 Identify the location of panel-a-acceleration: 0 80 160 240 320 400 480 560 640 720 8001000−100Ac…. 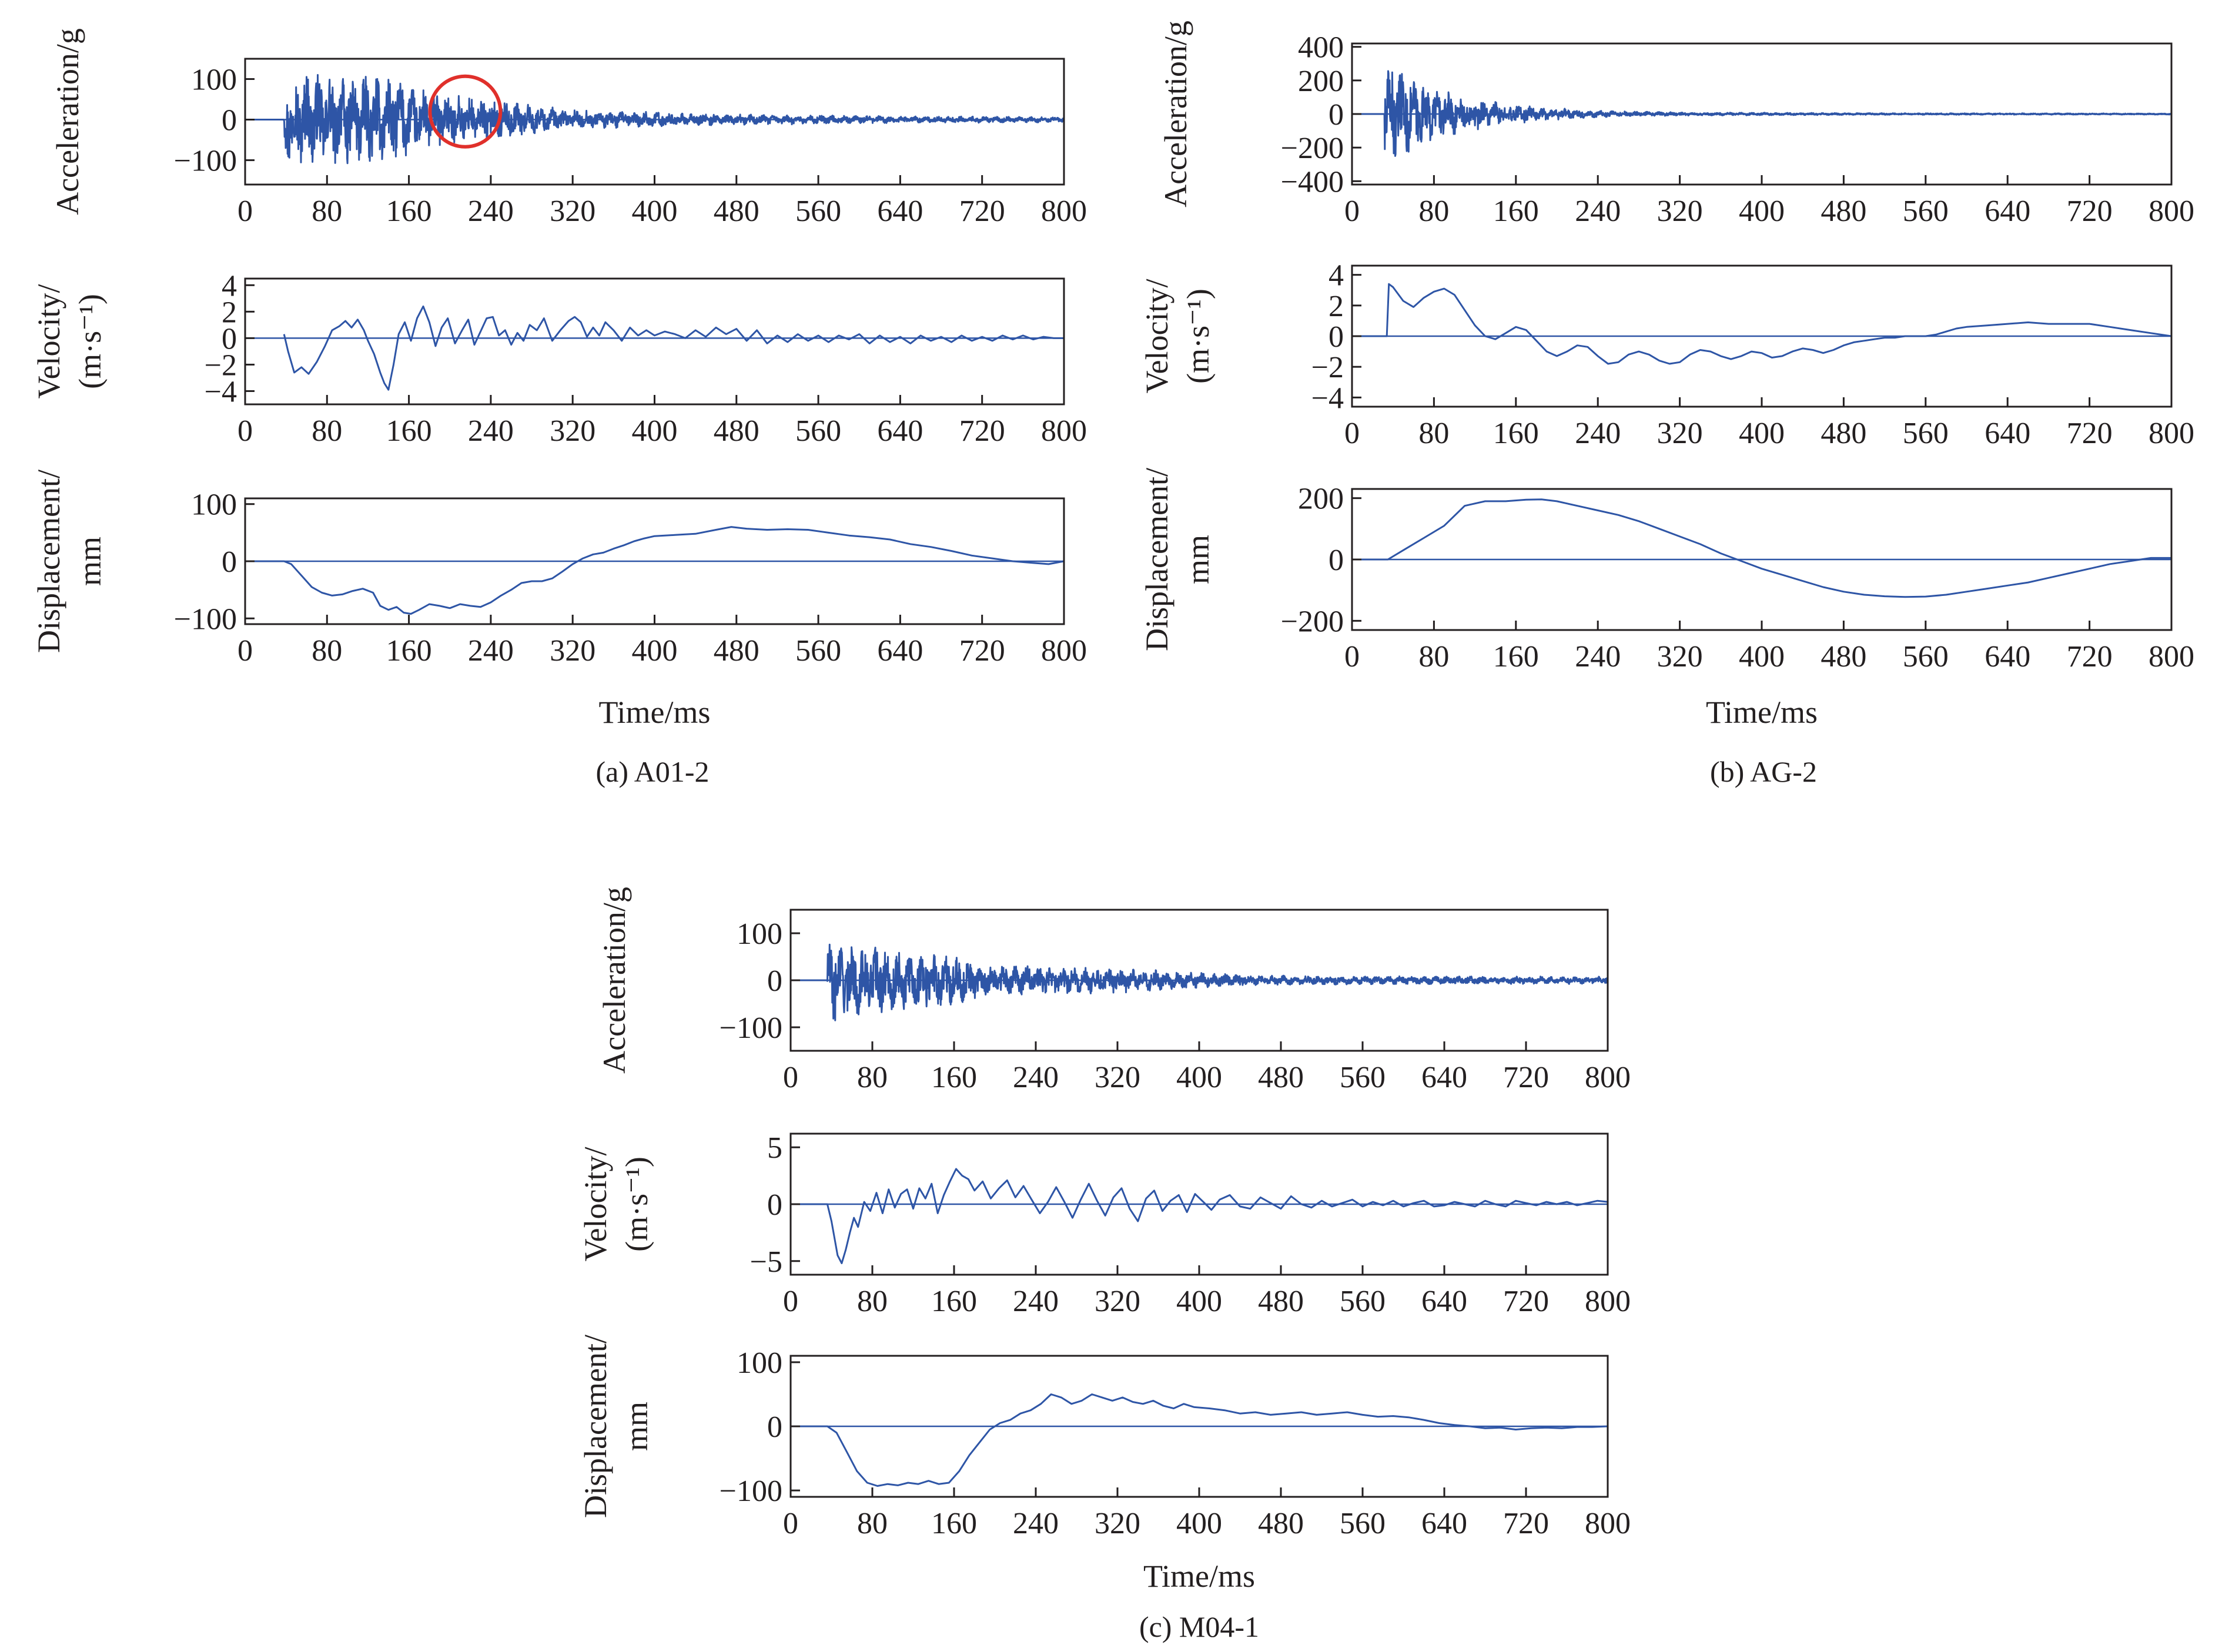
(568, 128).